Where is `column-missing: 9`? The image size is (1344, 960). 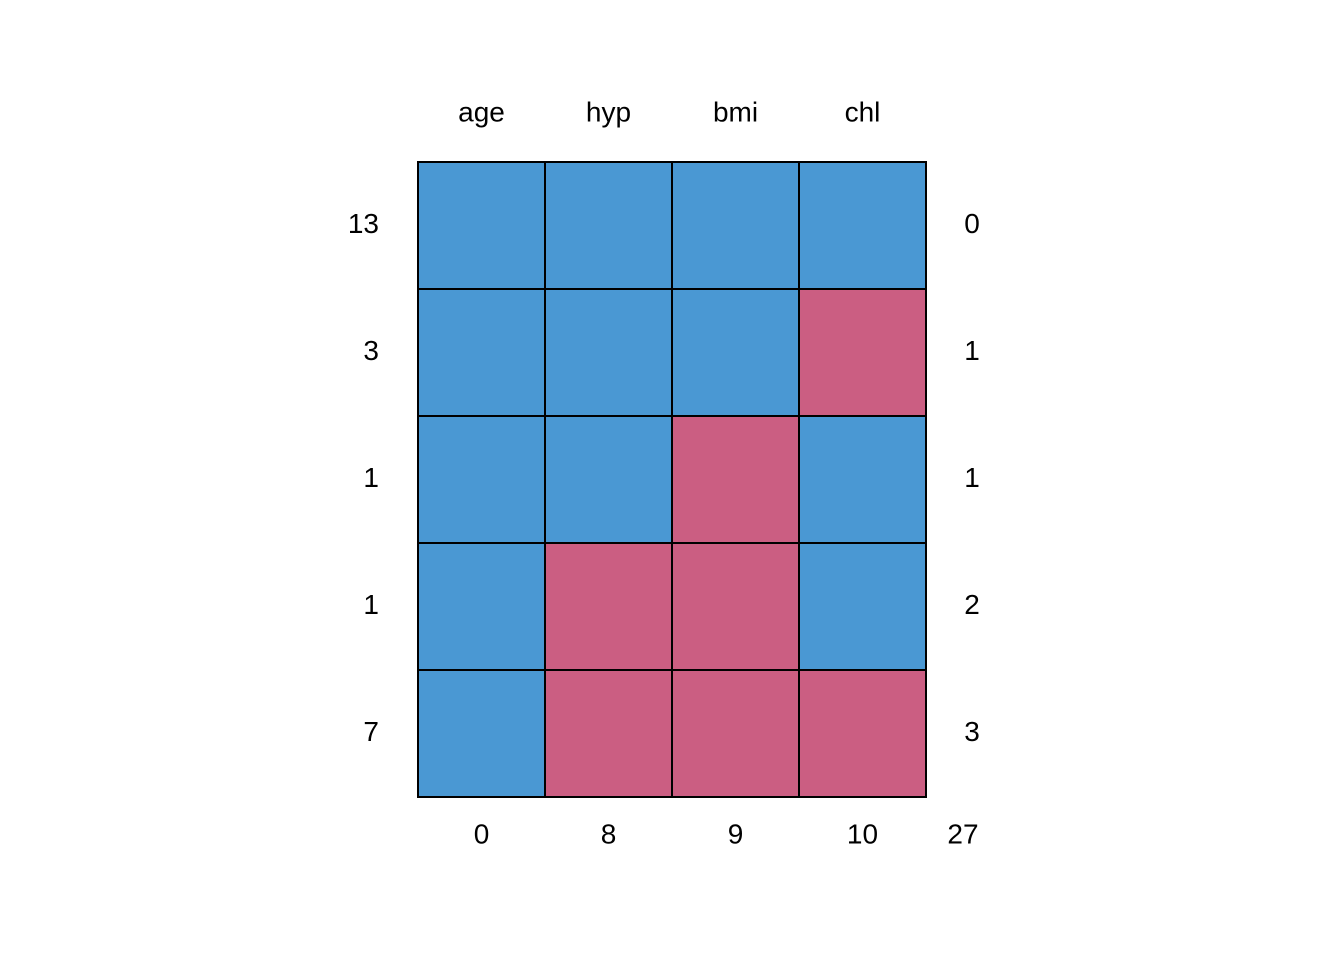 column-missing: 9 is located at coordinates (736, 833).